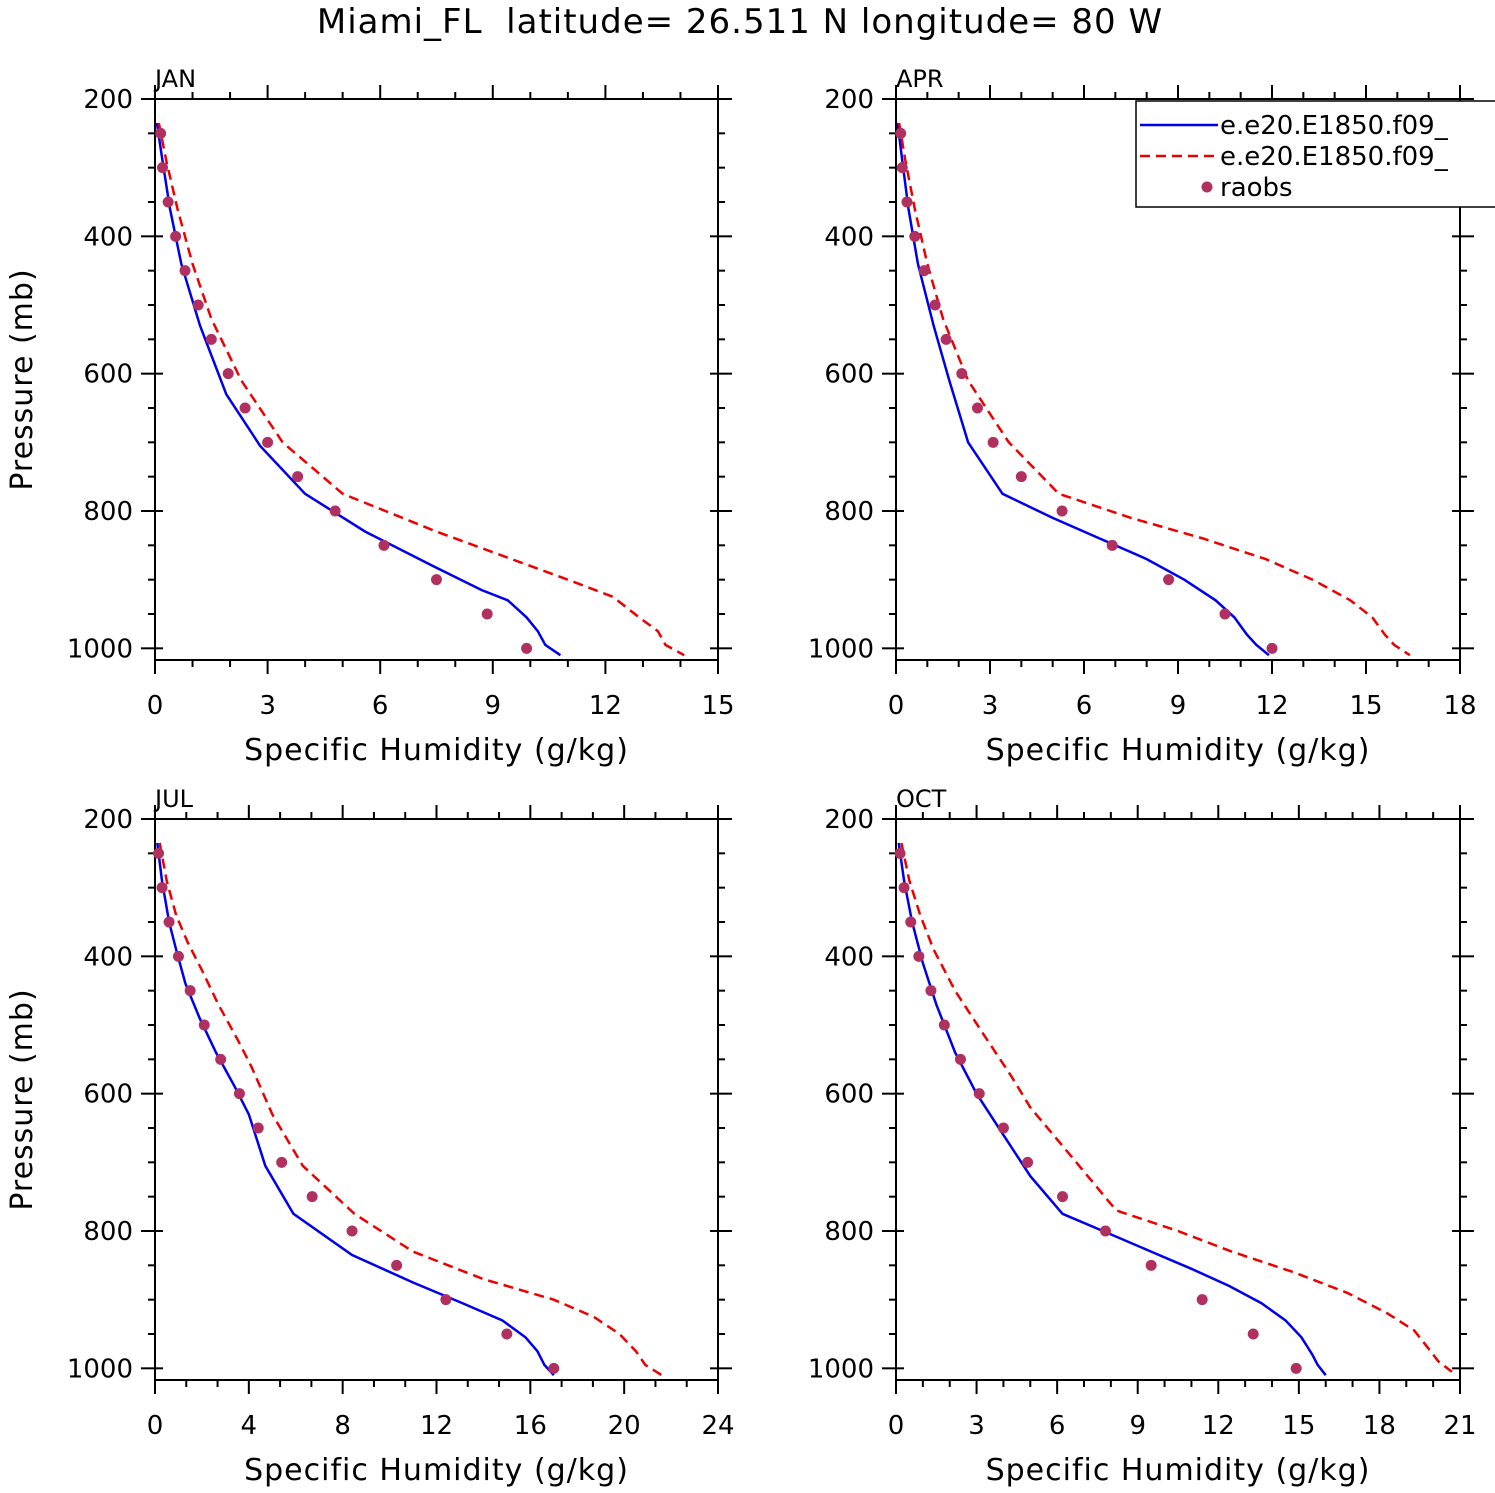 Image resolution: width=1495 pixels, height=1493 pixels. Describe the element at coordinates (174, 79) in the screenshot. I see `panel-label: JAN` at that location.